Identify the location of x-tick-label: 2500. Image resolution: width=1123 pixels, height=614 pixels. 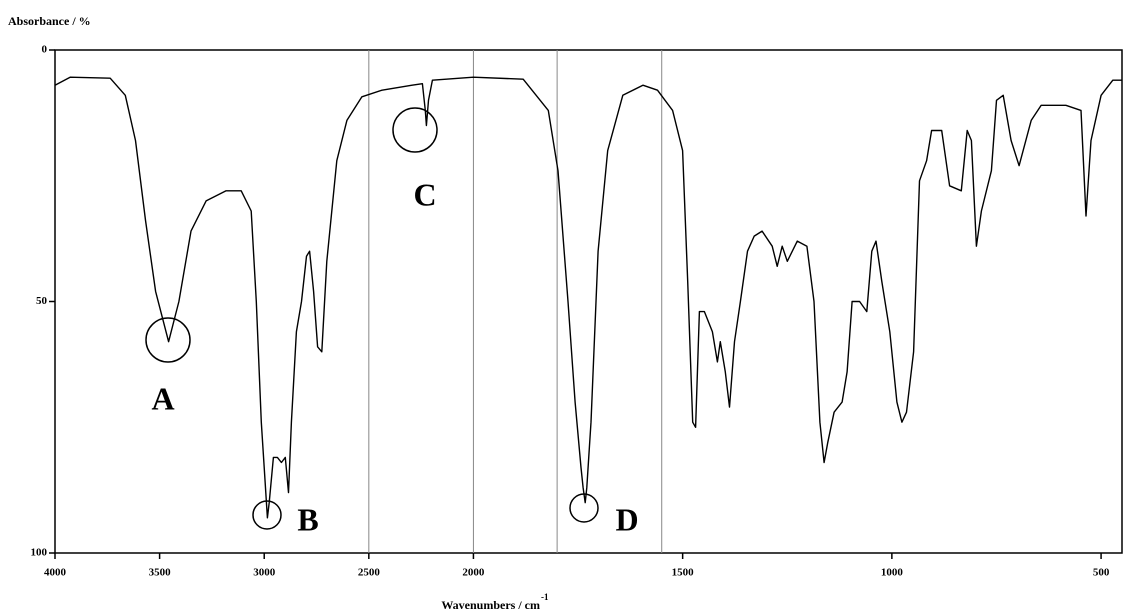
(369, 573).